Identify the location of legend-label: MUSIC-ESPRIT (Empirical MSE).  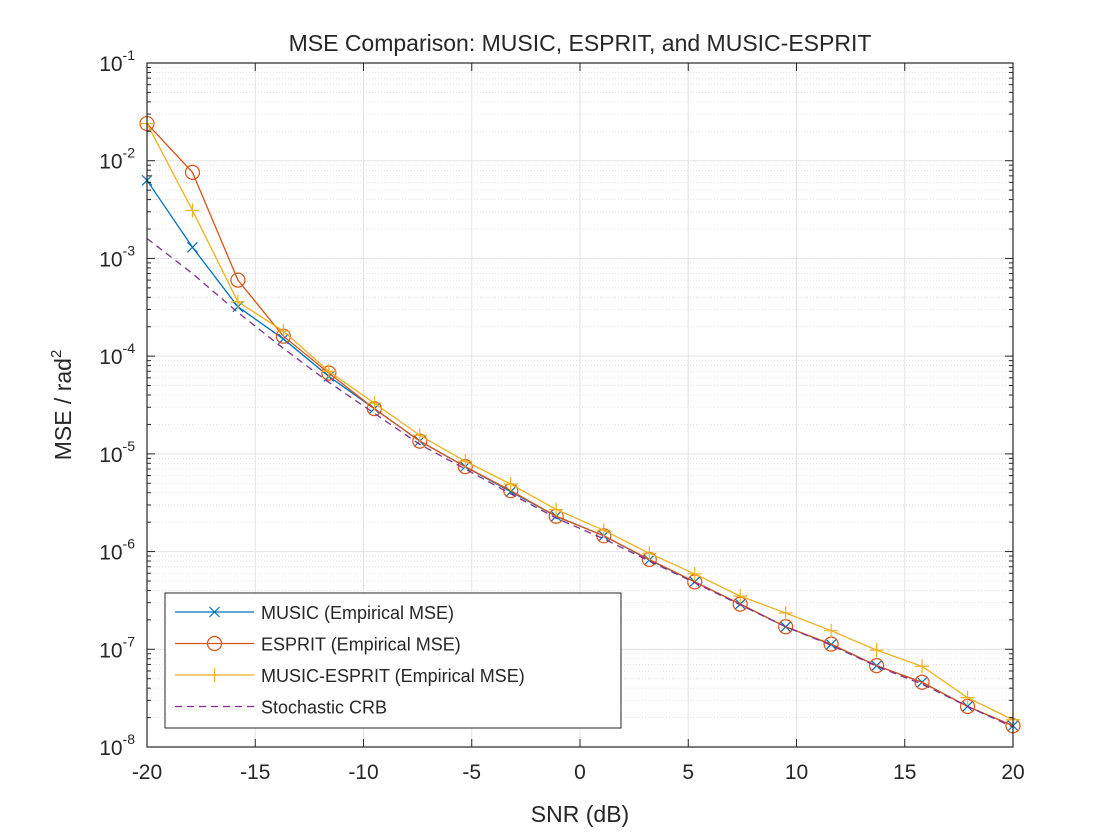
(393, 676).